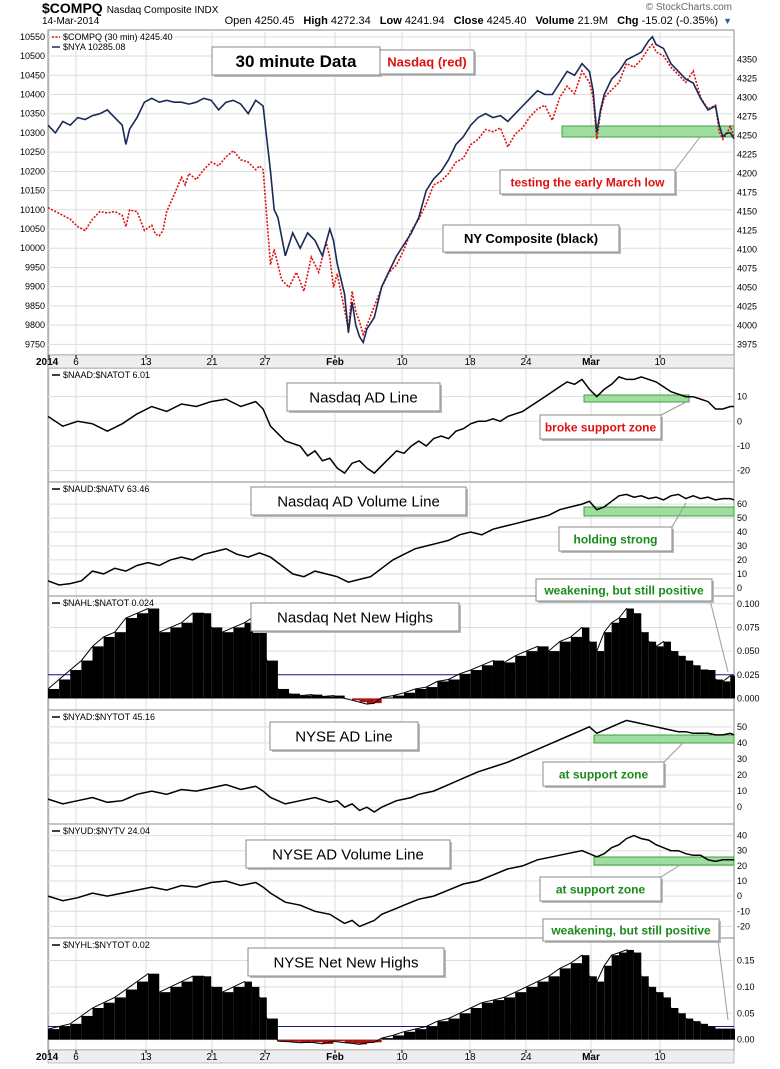  Describe the element at coordinates (72, 8) in the screenshot. I see `symbol: $COMPQ` at that location.